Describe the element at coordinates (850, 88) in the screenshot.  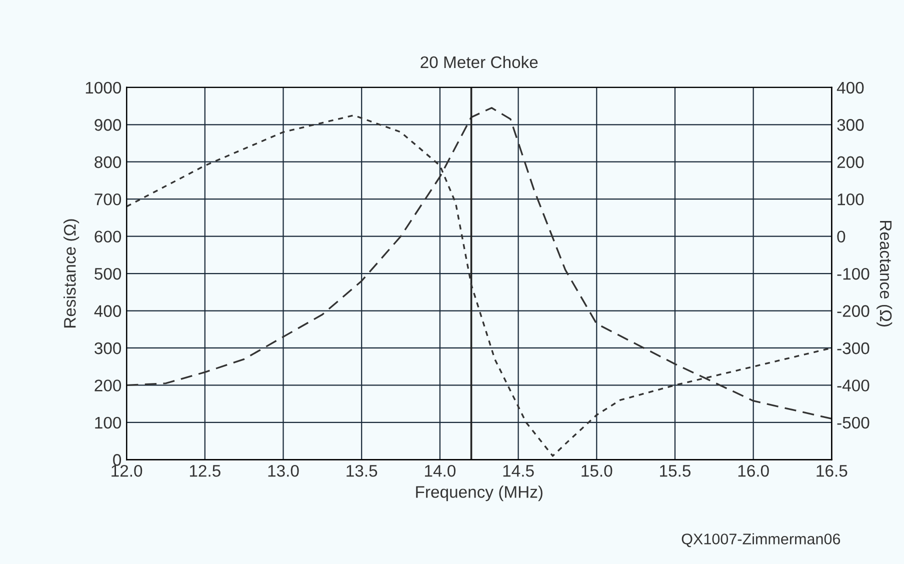
I see `y2-tick-label: 400` at that location.